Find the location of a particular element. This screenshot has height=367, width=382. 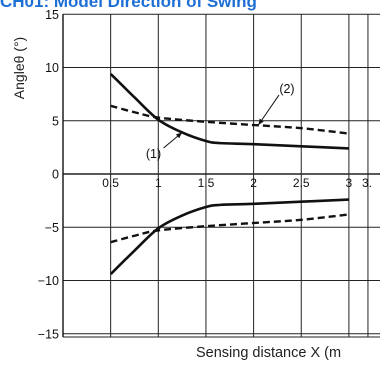

x-tick-label-2: 1.5 is located at coordinates (206, 183).